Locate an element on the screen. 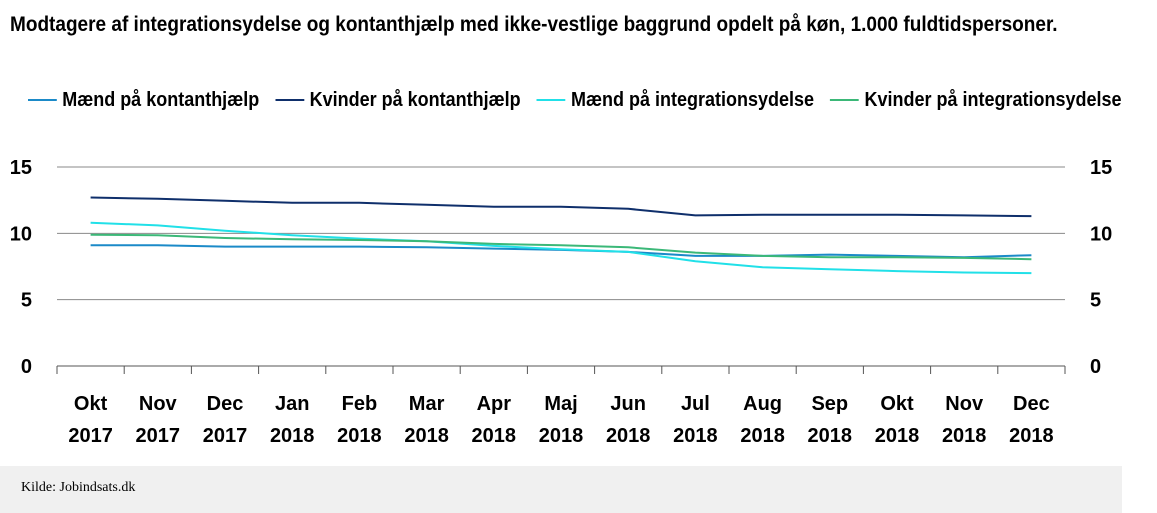 This screenshot has height=513, width=1157. y-tick-label-left: 10 is located at coordinates (21, 234).